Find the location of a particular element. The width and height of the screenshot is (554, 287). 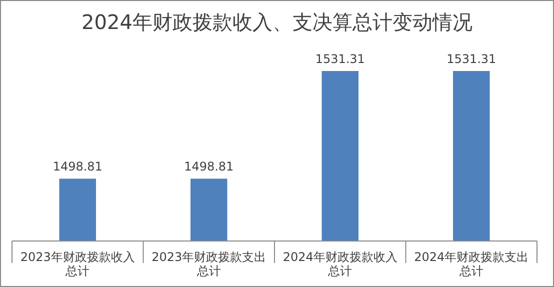

x-tick-label: 2024年财政拨款收入总计 is located at coordinates (340, 264).